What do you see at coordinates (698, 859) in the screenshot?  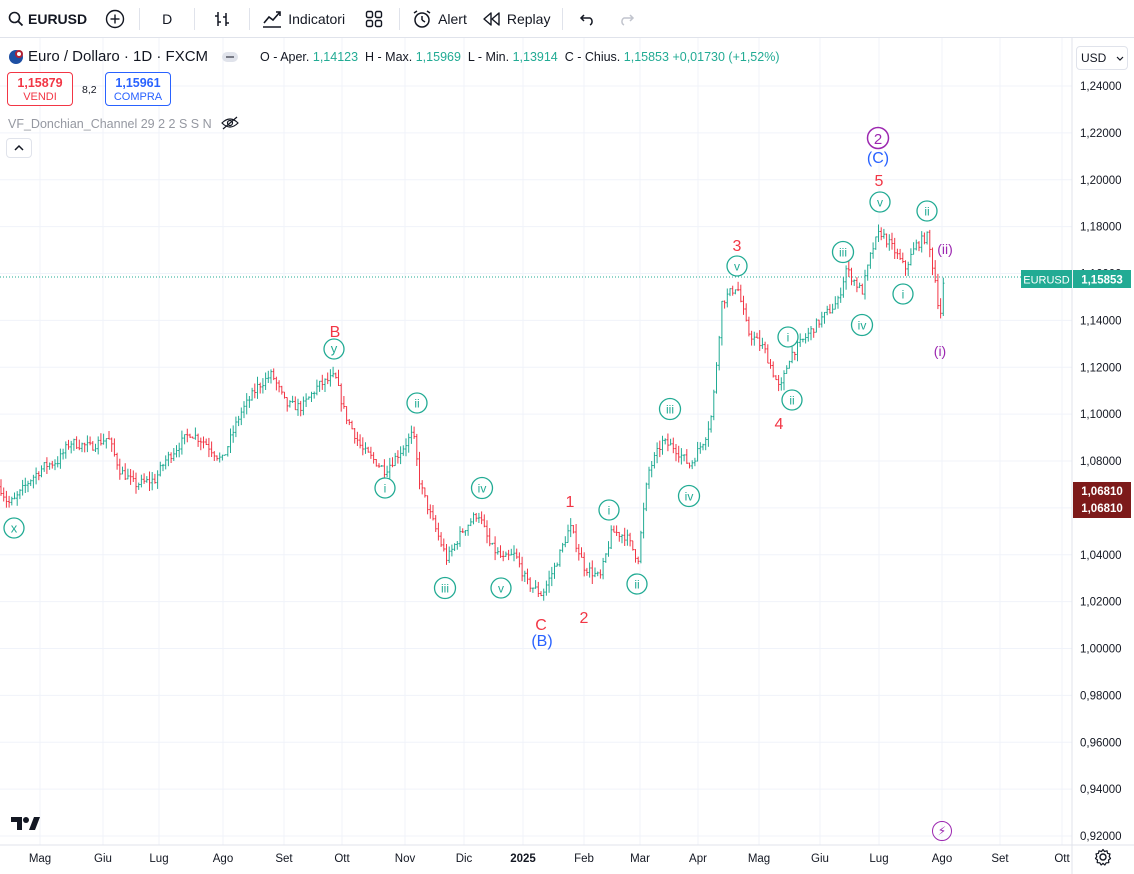 I see `time-tick-label: Apr` at bounding box center [698, 859].